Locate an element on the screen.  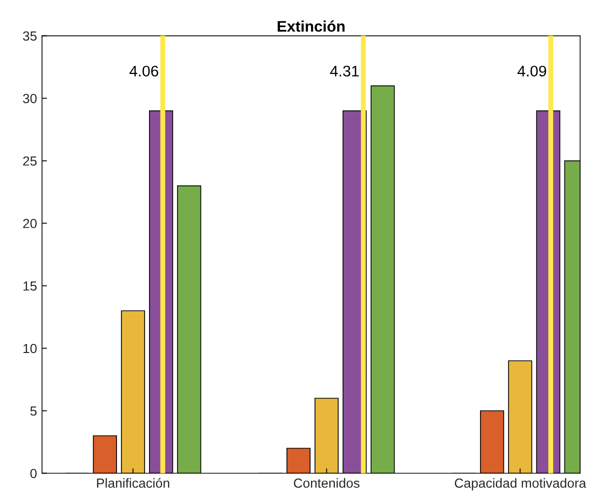
y-tick-label: 0 is located at coordinates (33, 473).